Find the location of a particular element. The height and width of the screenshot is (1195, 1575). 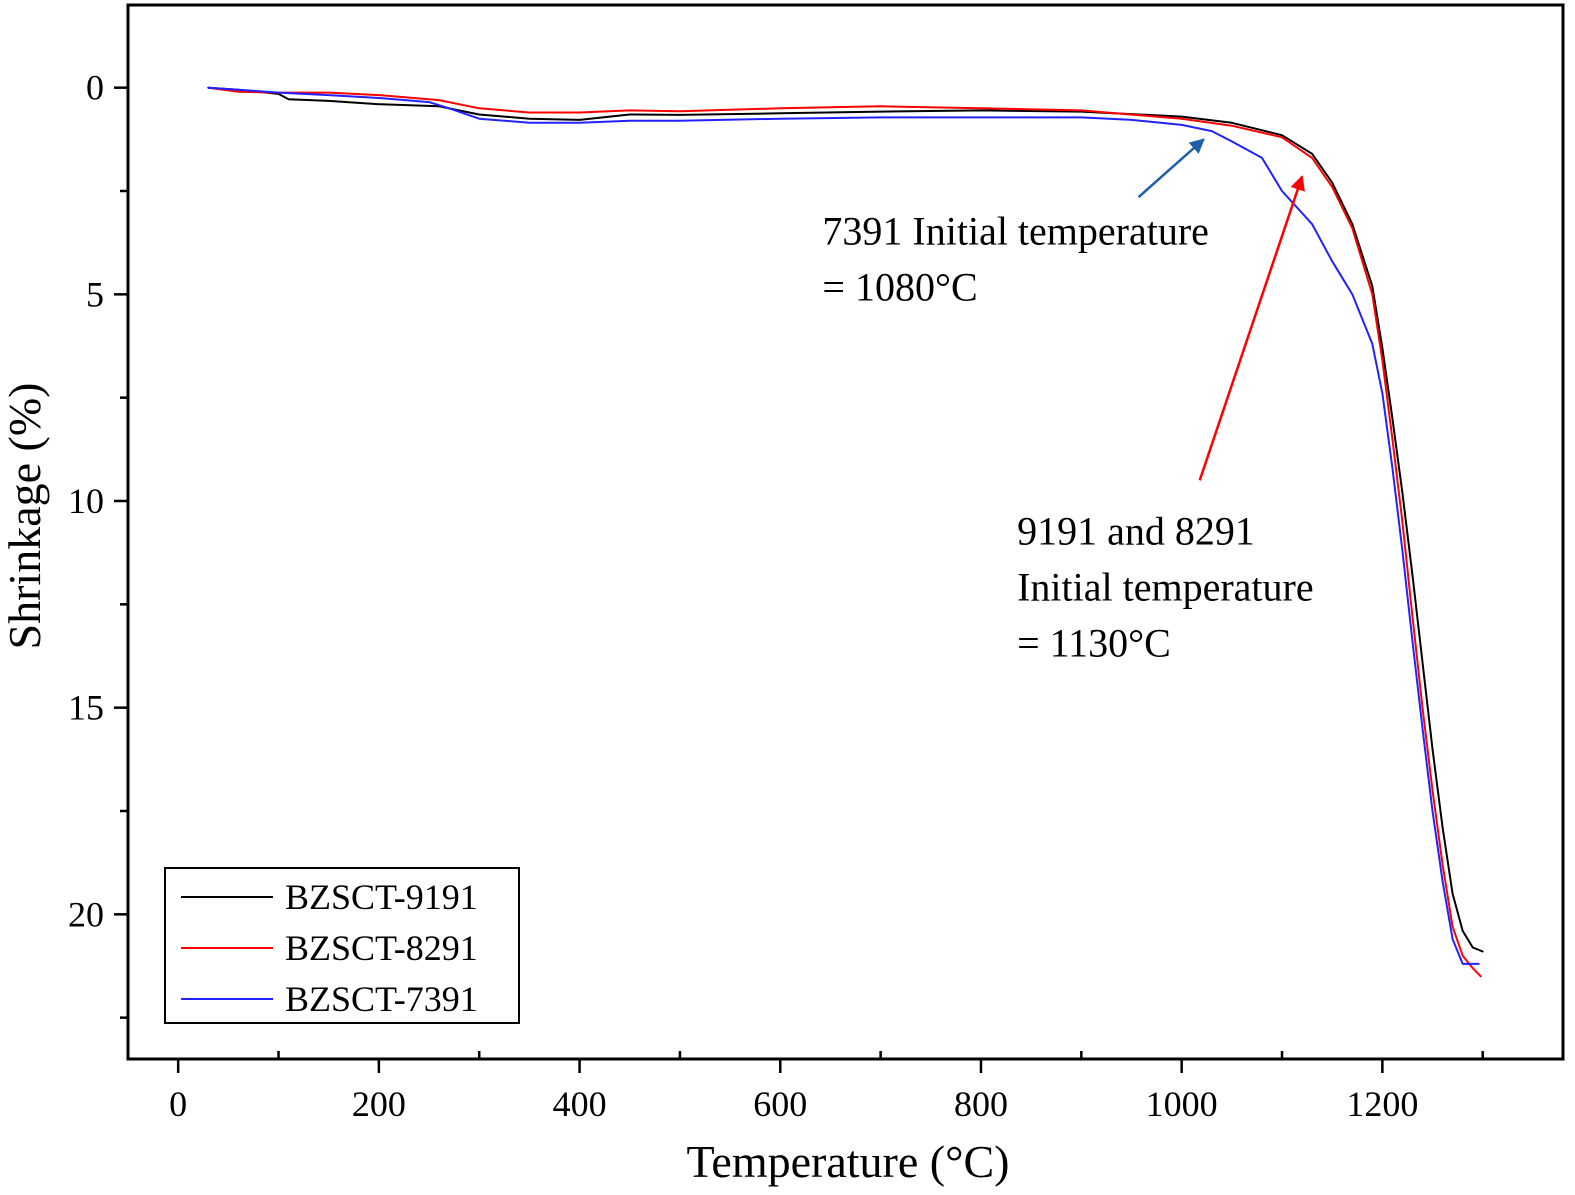

y-axis-title: Shrinkage (%) is located at coordinates (25, 516).